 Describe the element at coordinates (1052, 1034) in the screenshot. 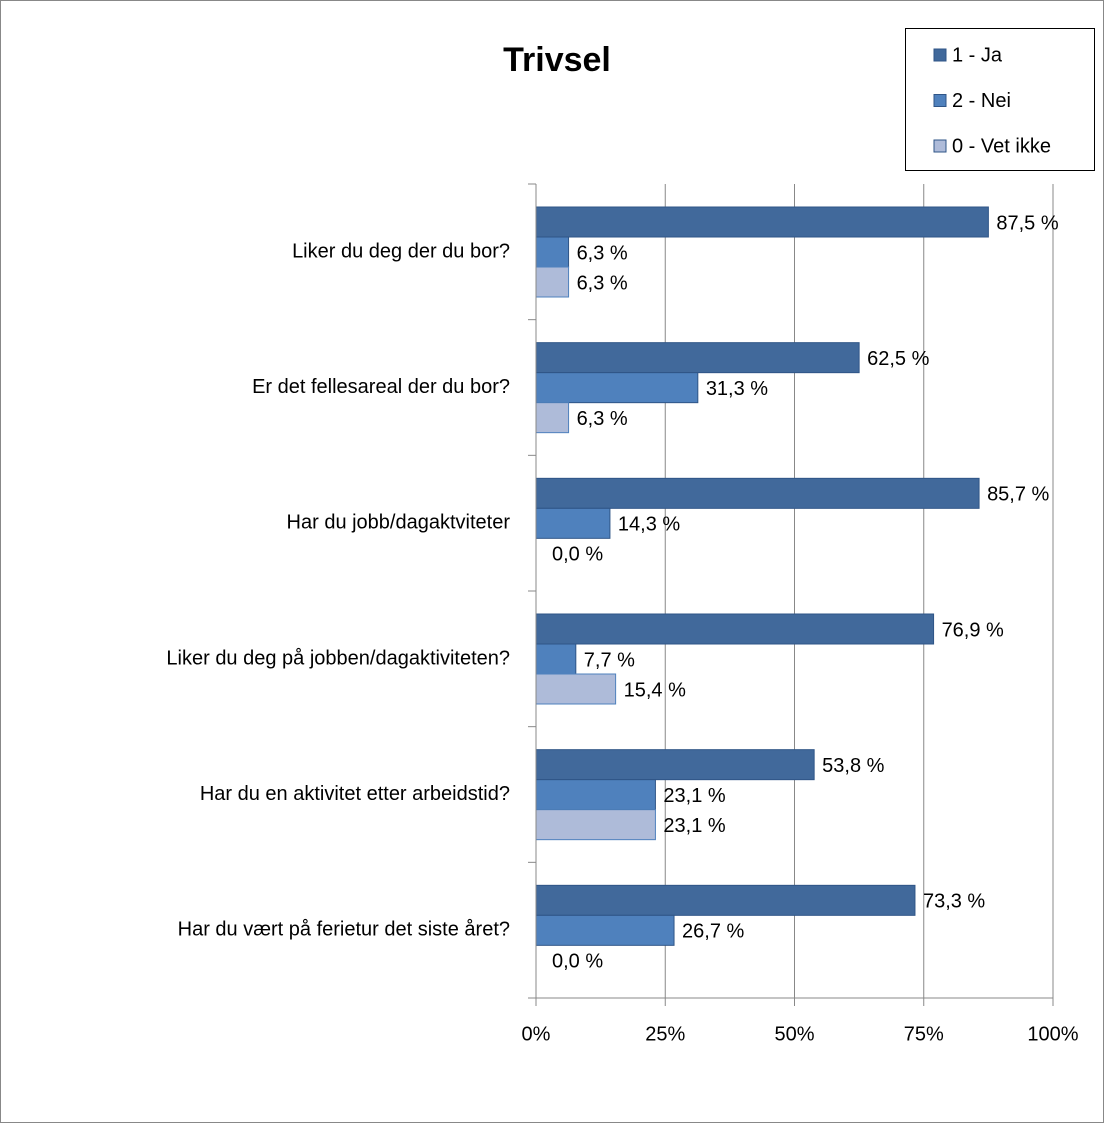

I see `x-tick-label: 100%` at that location.